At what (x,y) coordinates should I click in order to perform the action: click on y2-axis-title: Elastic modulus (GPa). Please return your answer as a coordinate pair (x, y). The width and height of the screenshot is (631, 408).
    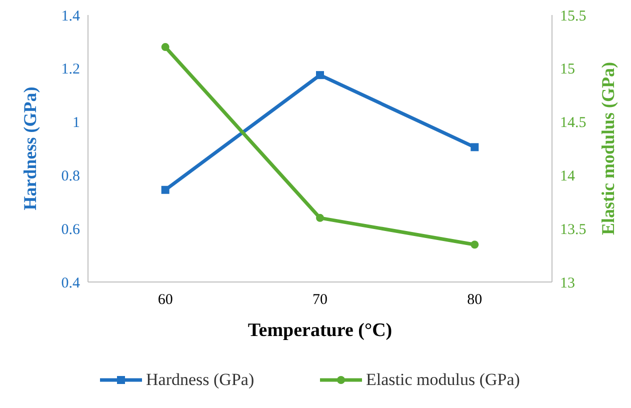
    Looking at the image, I should click on (608, 149).